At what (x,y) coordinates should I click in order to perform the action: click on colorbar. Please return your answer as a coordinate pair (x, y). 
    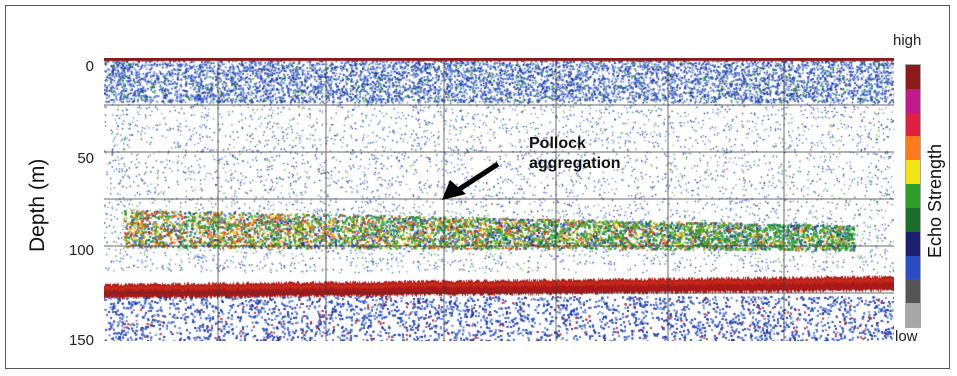
    Looking at the image, I should click on (913, 196).